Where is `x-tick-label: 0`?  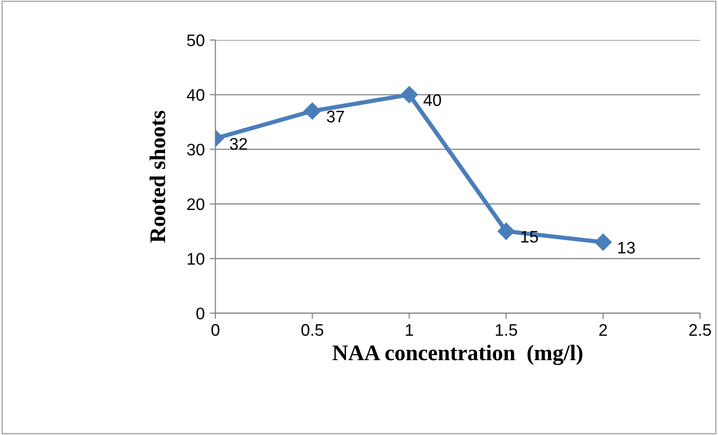 x-tick-label: 0 is located at coordinates (215, 330).